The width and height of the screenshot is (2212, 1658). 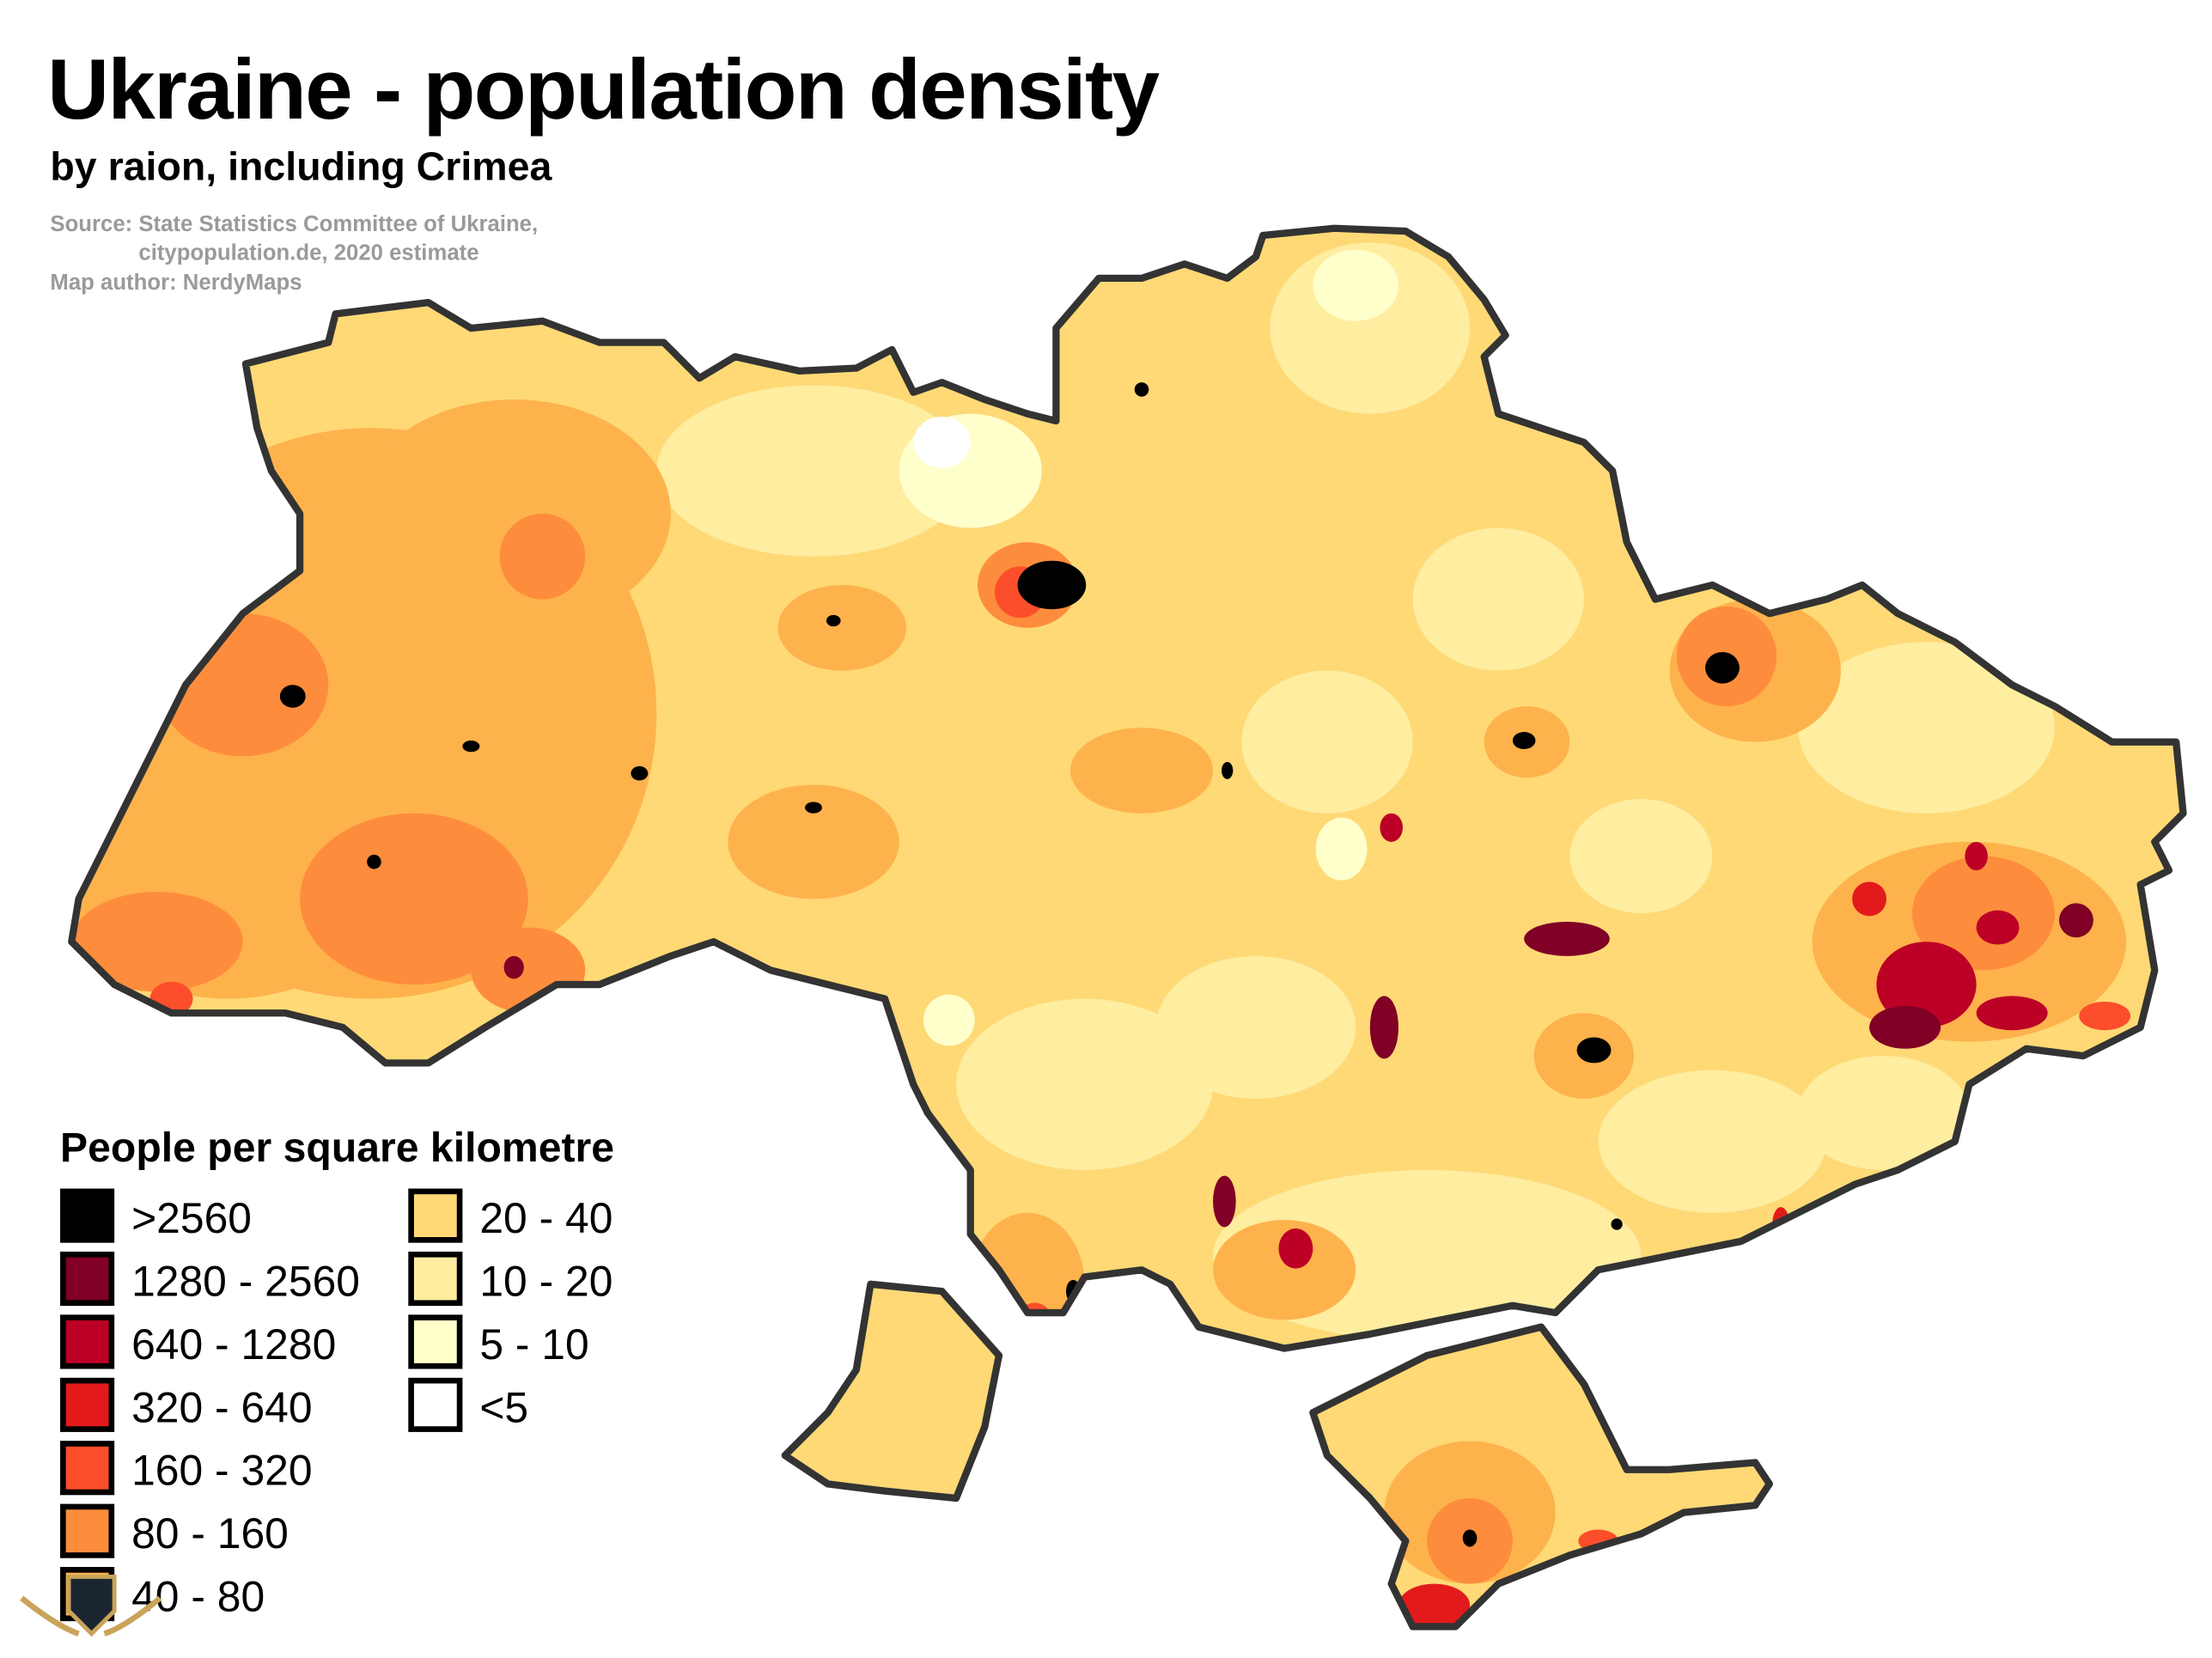 What do you see at coordinates (176, 283) in the screenshot?
I see `map-author: Map author: NerdyMaps` at bounding box center [176, 283].